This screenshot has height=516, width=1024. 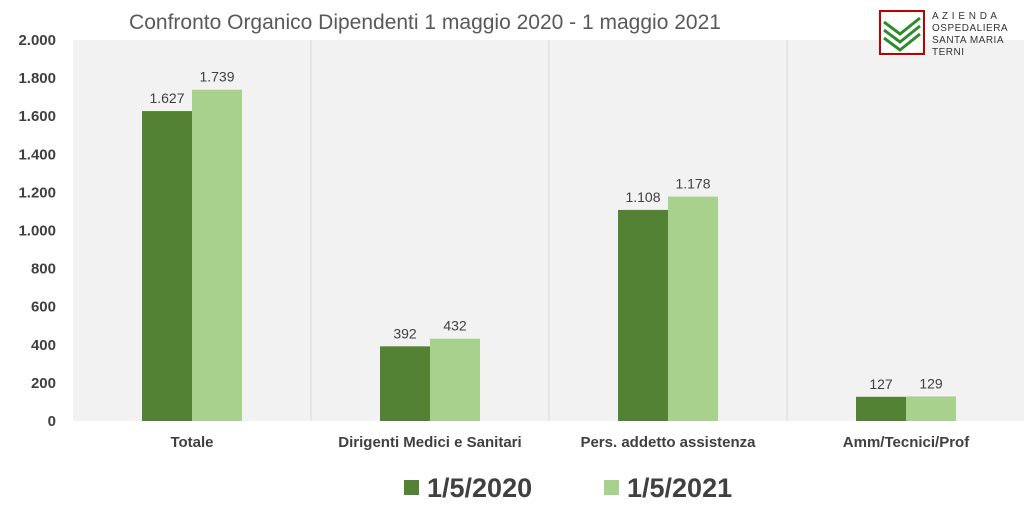 What do you see at coordinates (37, 40) in the screenshot?
I see `y-tick-label: 2.000` at bounding box center [37, 40].